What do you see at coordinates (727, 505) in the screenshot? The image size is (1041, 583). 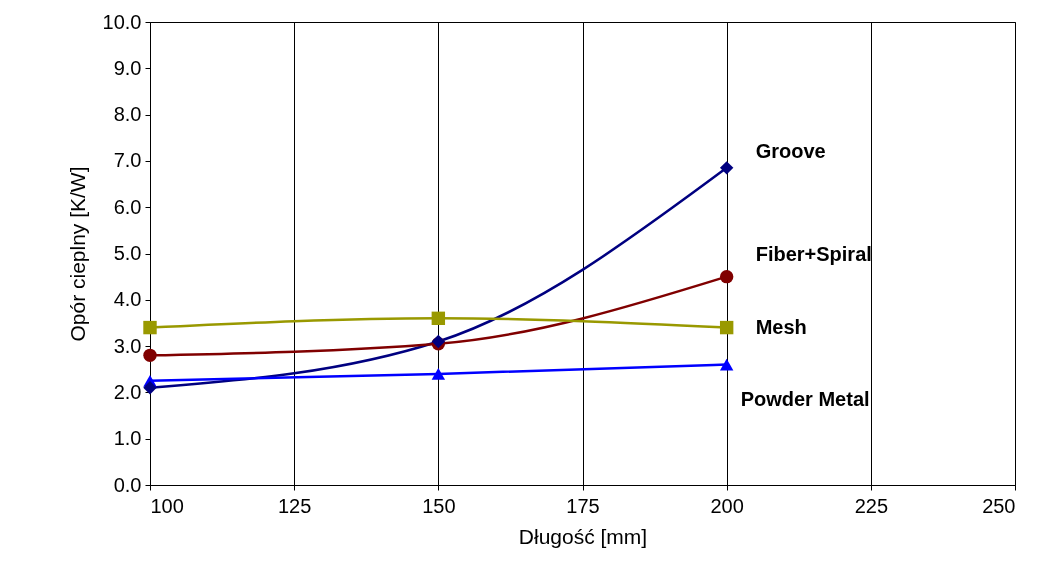 I see `x-tick-label: 200` at bounding box center [727, 505].